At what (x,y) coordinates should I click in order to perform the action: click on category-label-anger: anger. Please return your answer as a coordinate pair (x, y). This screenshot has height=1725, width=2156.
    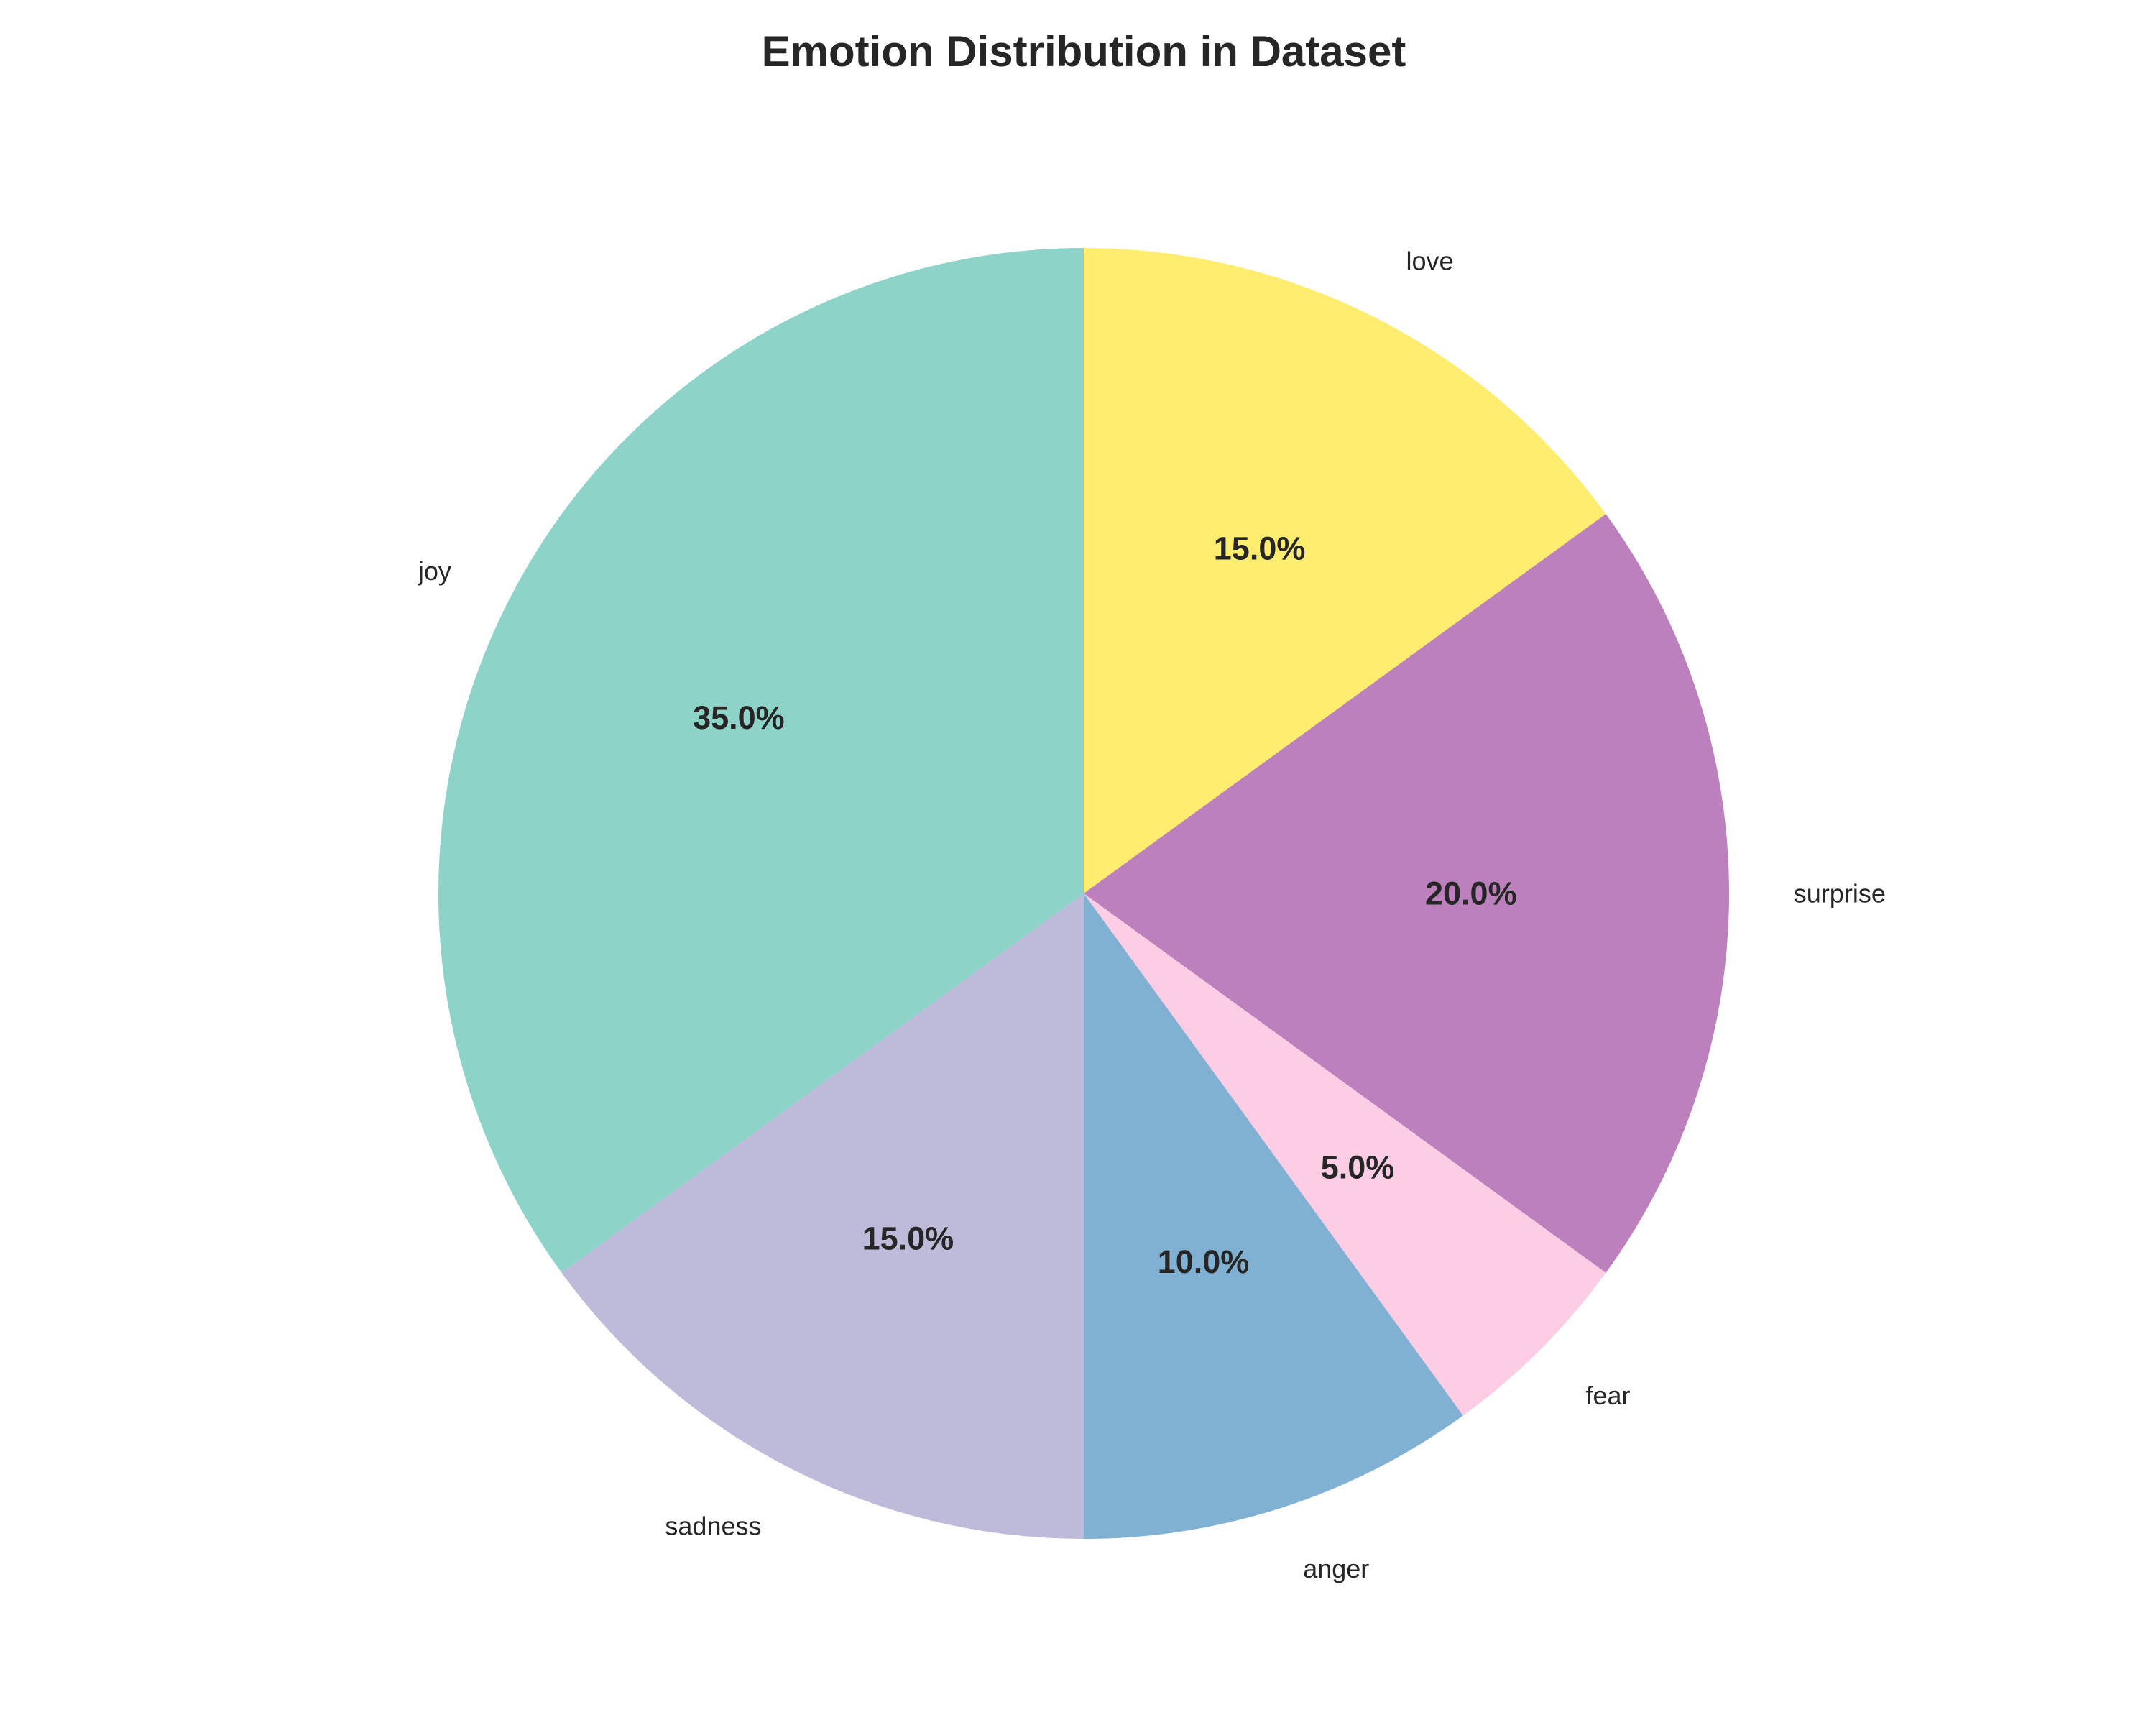
    Looking at the image, I should click on (1336, 1568).